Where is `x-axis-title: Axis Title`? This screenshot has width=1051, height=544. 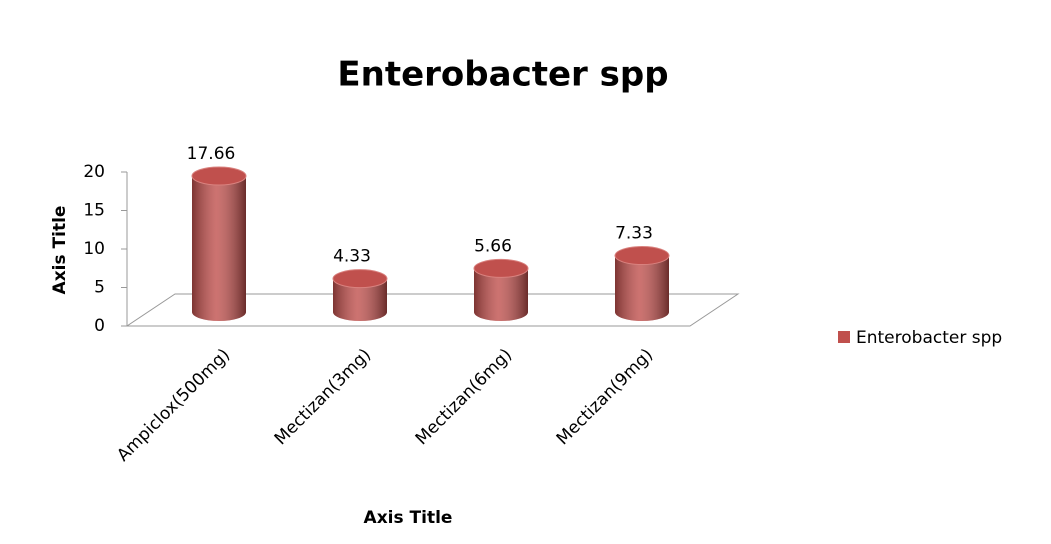
x-axis-title: Axis Title is located at coordinates (408, 518).